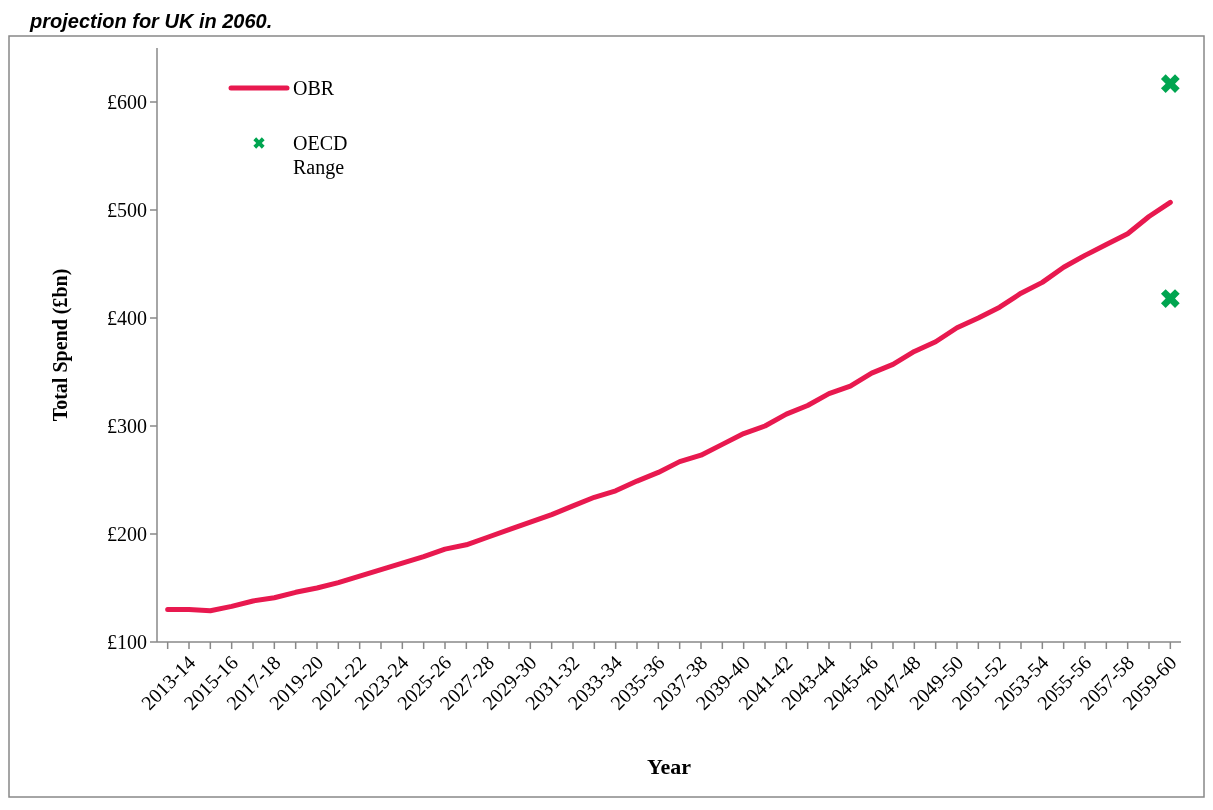 This screenshot has height=810, width=1213. What do you see at coordinates (127, 534) in the screenshot?
I see `y-tick-label: £200` at bounding box center [127, 534].